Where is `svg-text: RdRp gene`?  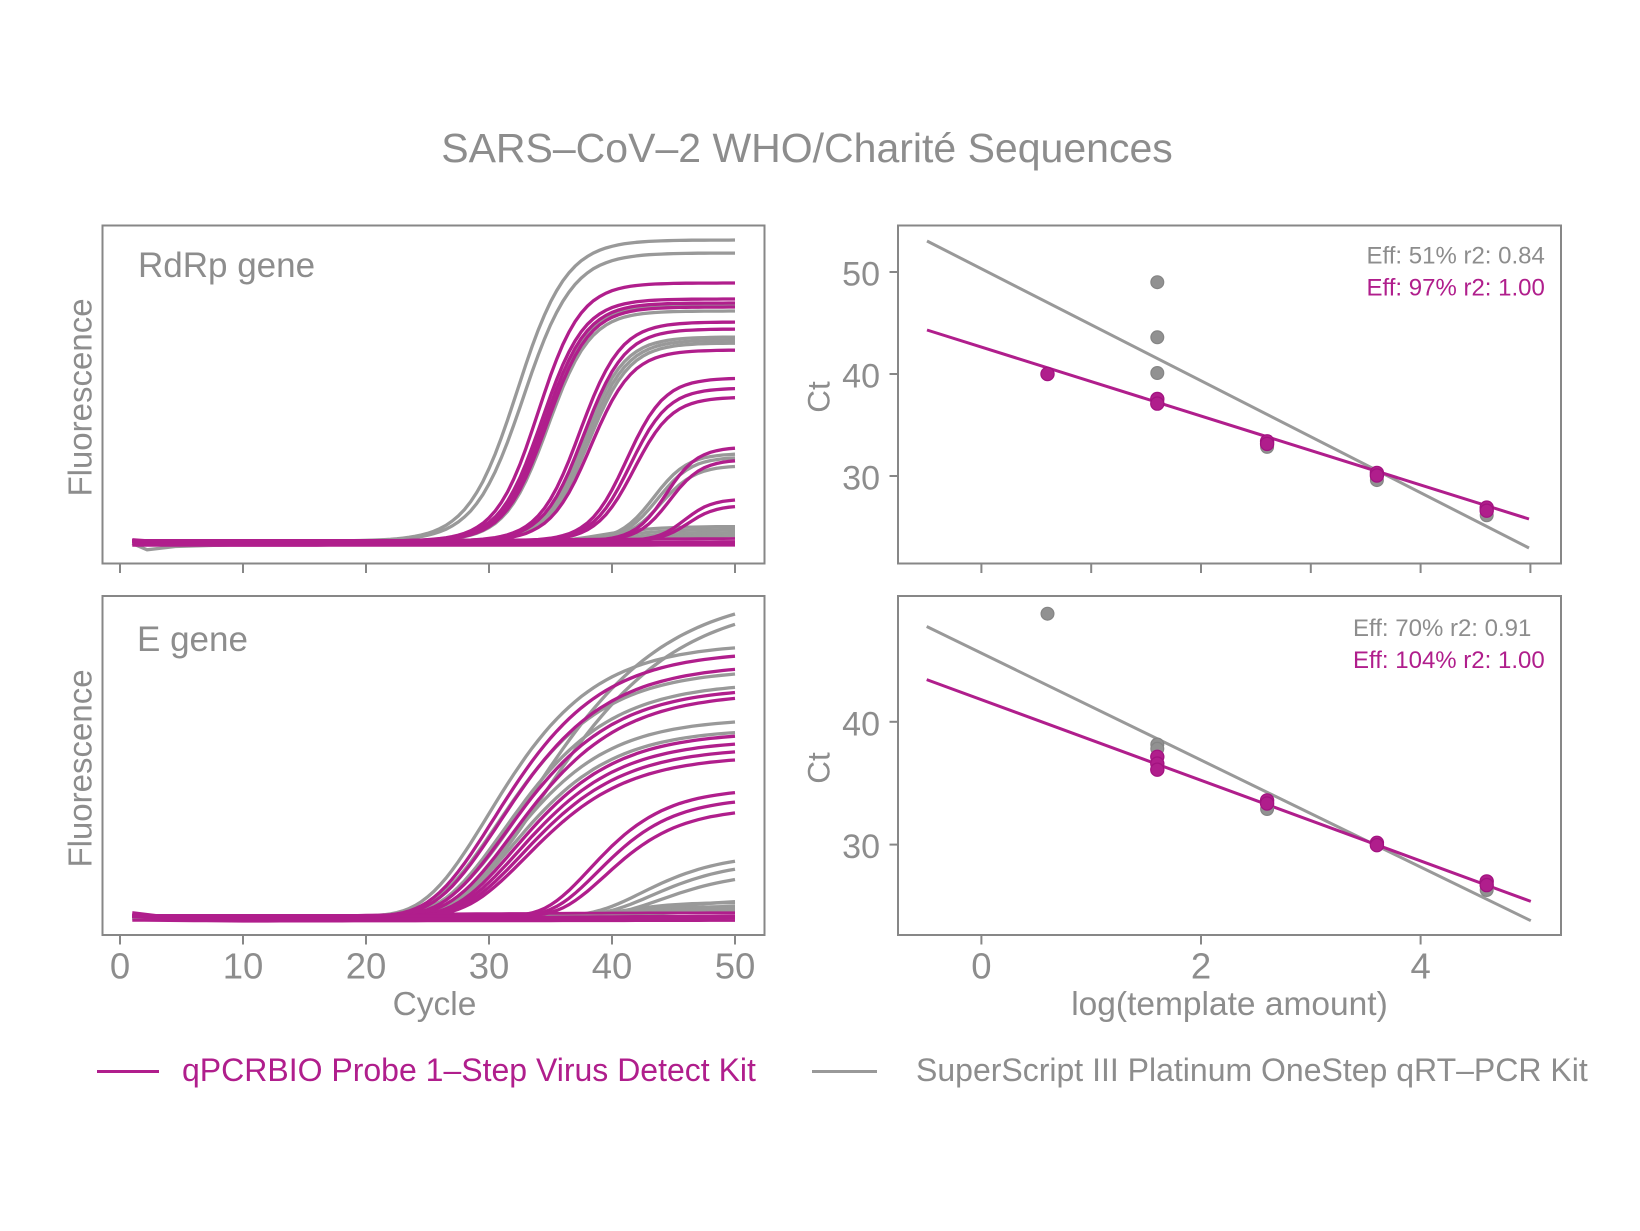
svg-text: RdRp gene is located at coordinates (226, 265).